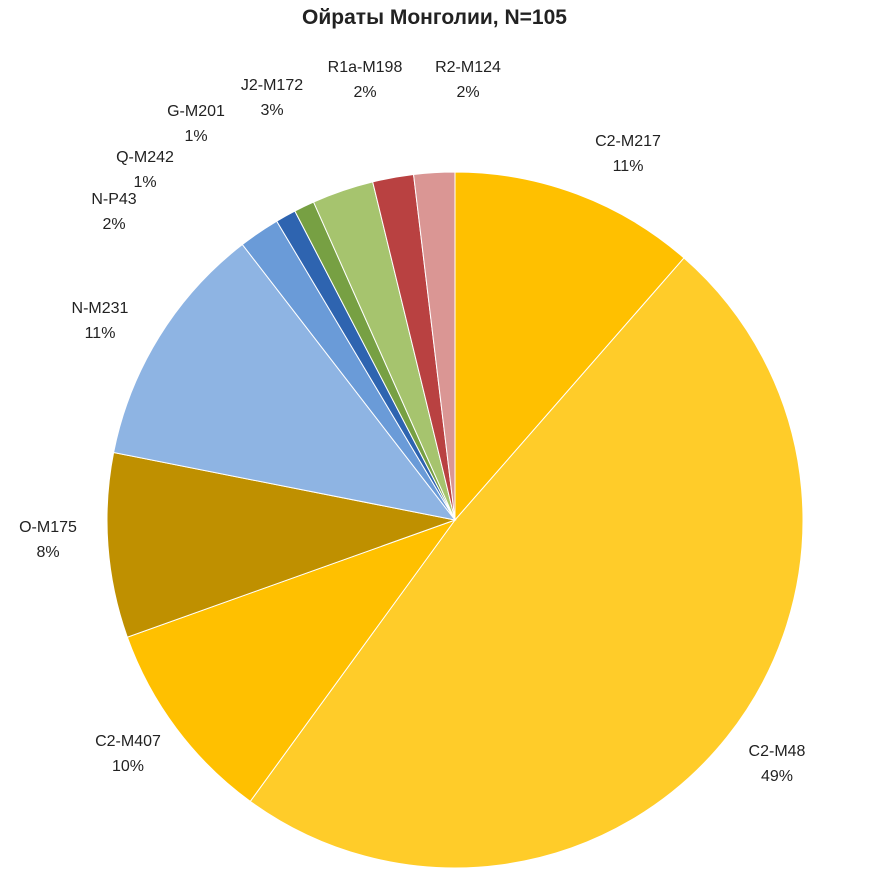 This screenshot has width=869, height=892. I want to click on slice-name: G-M201, so click(196, 111).